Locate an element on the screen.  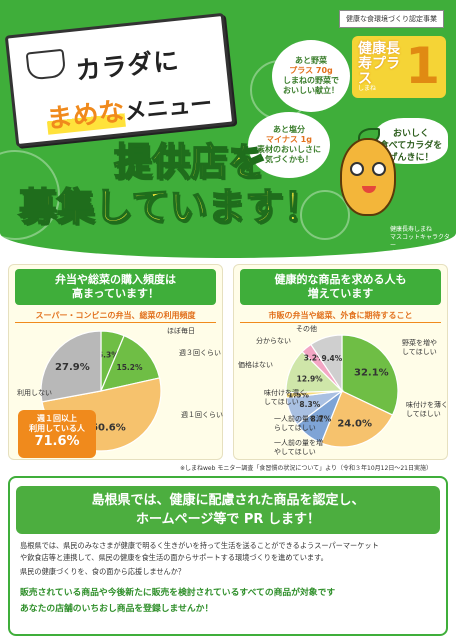
org-badge: 健康な食環境づくり認定事業 is located at coordinates (391, 19).